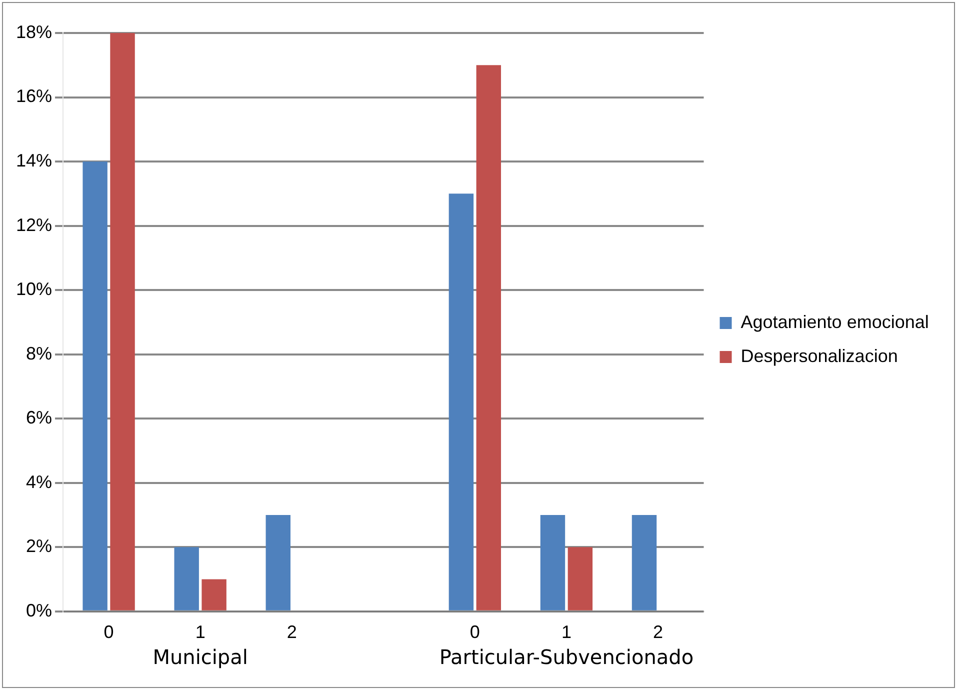 This screenshot has height=690, width=957. What do you see at coordinates (39, 418) in the screenshot?
I see `y-tick-label: 6%` at bounding box center [39, 418].